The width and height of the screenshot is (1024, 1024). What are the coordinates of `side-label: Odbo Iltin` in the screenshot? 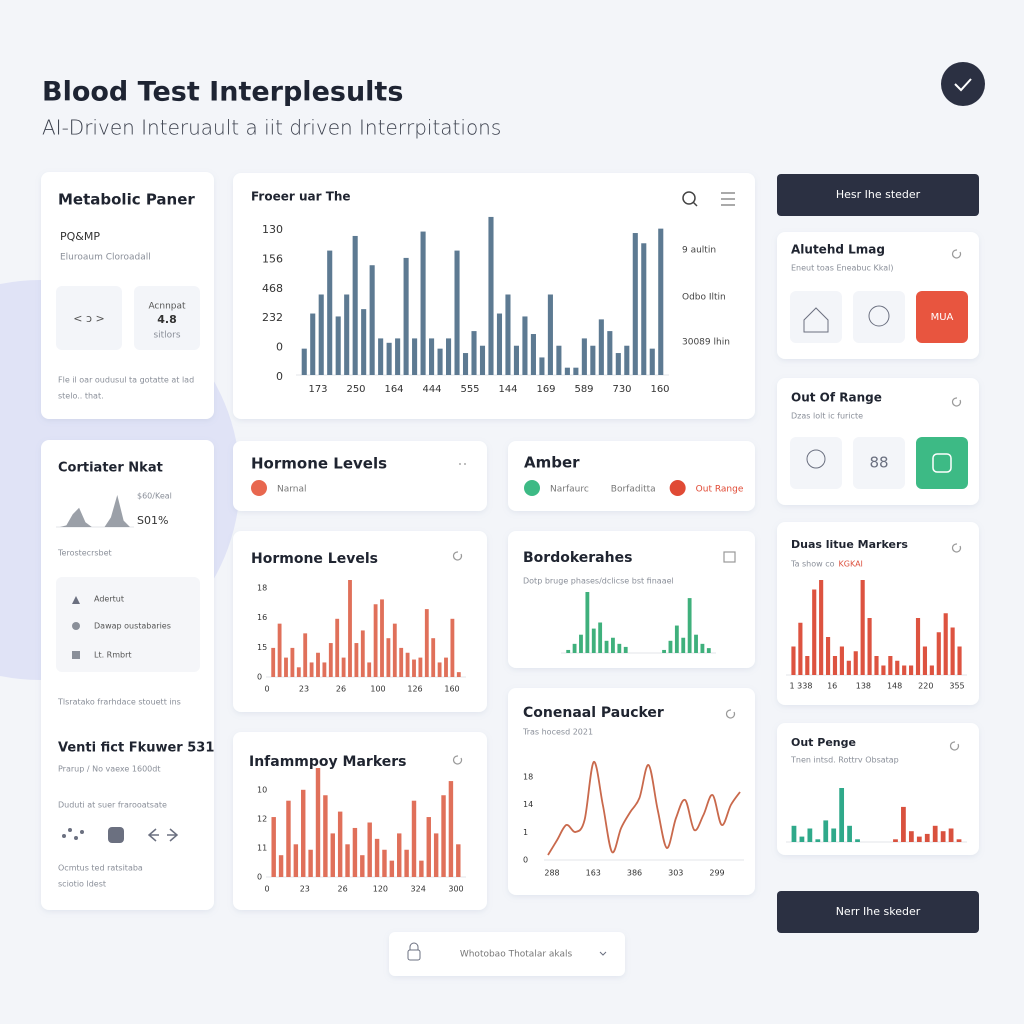 It's located at (704, 298).